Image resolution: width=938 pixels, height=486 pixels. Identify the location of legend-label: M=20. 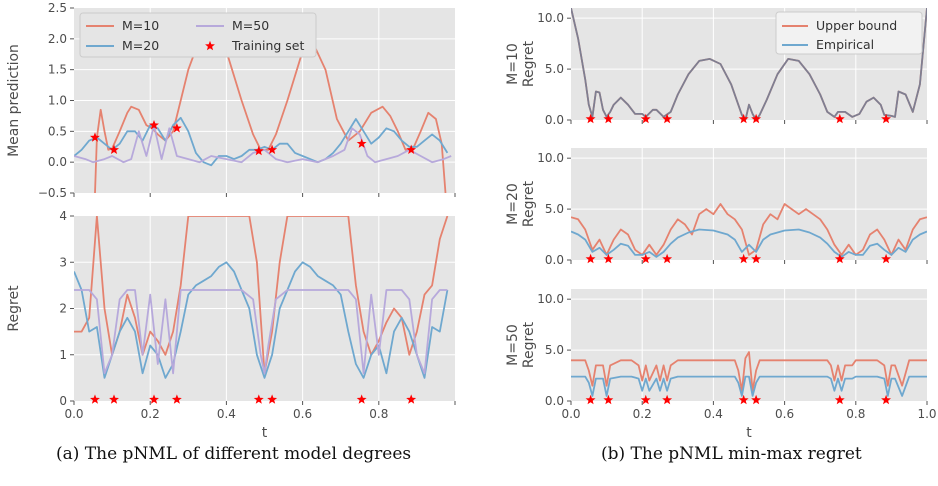
(140, 45).